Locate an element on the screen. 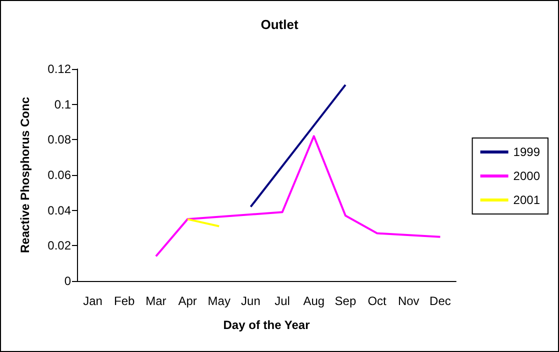  chart-title: Outlet is located at coordinates (279, 24).